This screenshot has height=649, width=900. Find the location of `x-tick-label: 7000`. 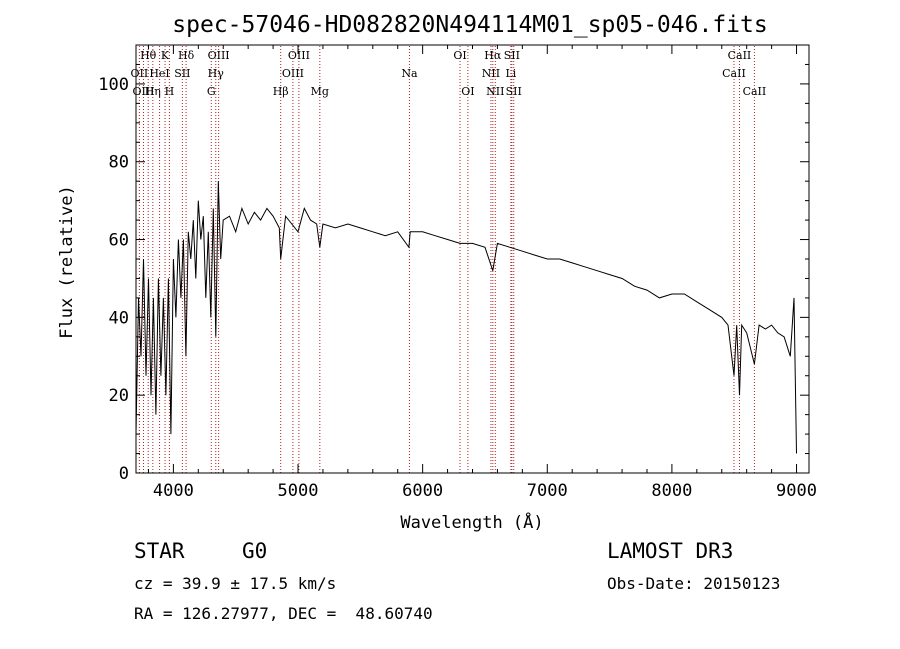

x-tick-label: 7000 is located at coordinates (547, 491).